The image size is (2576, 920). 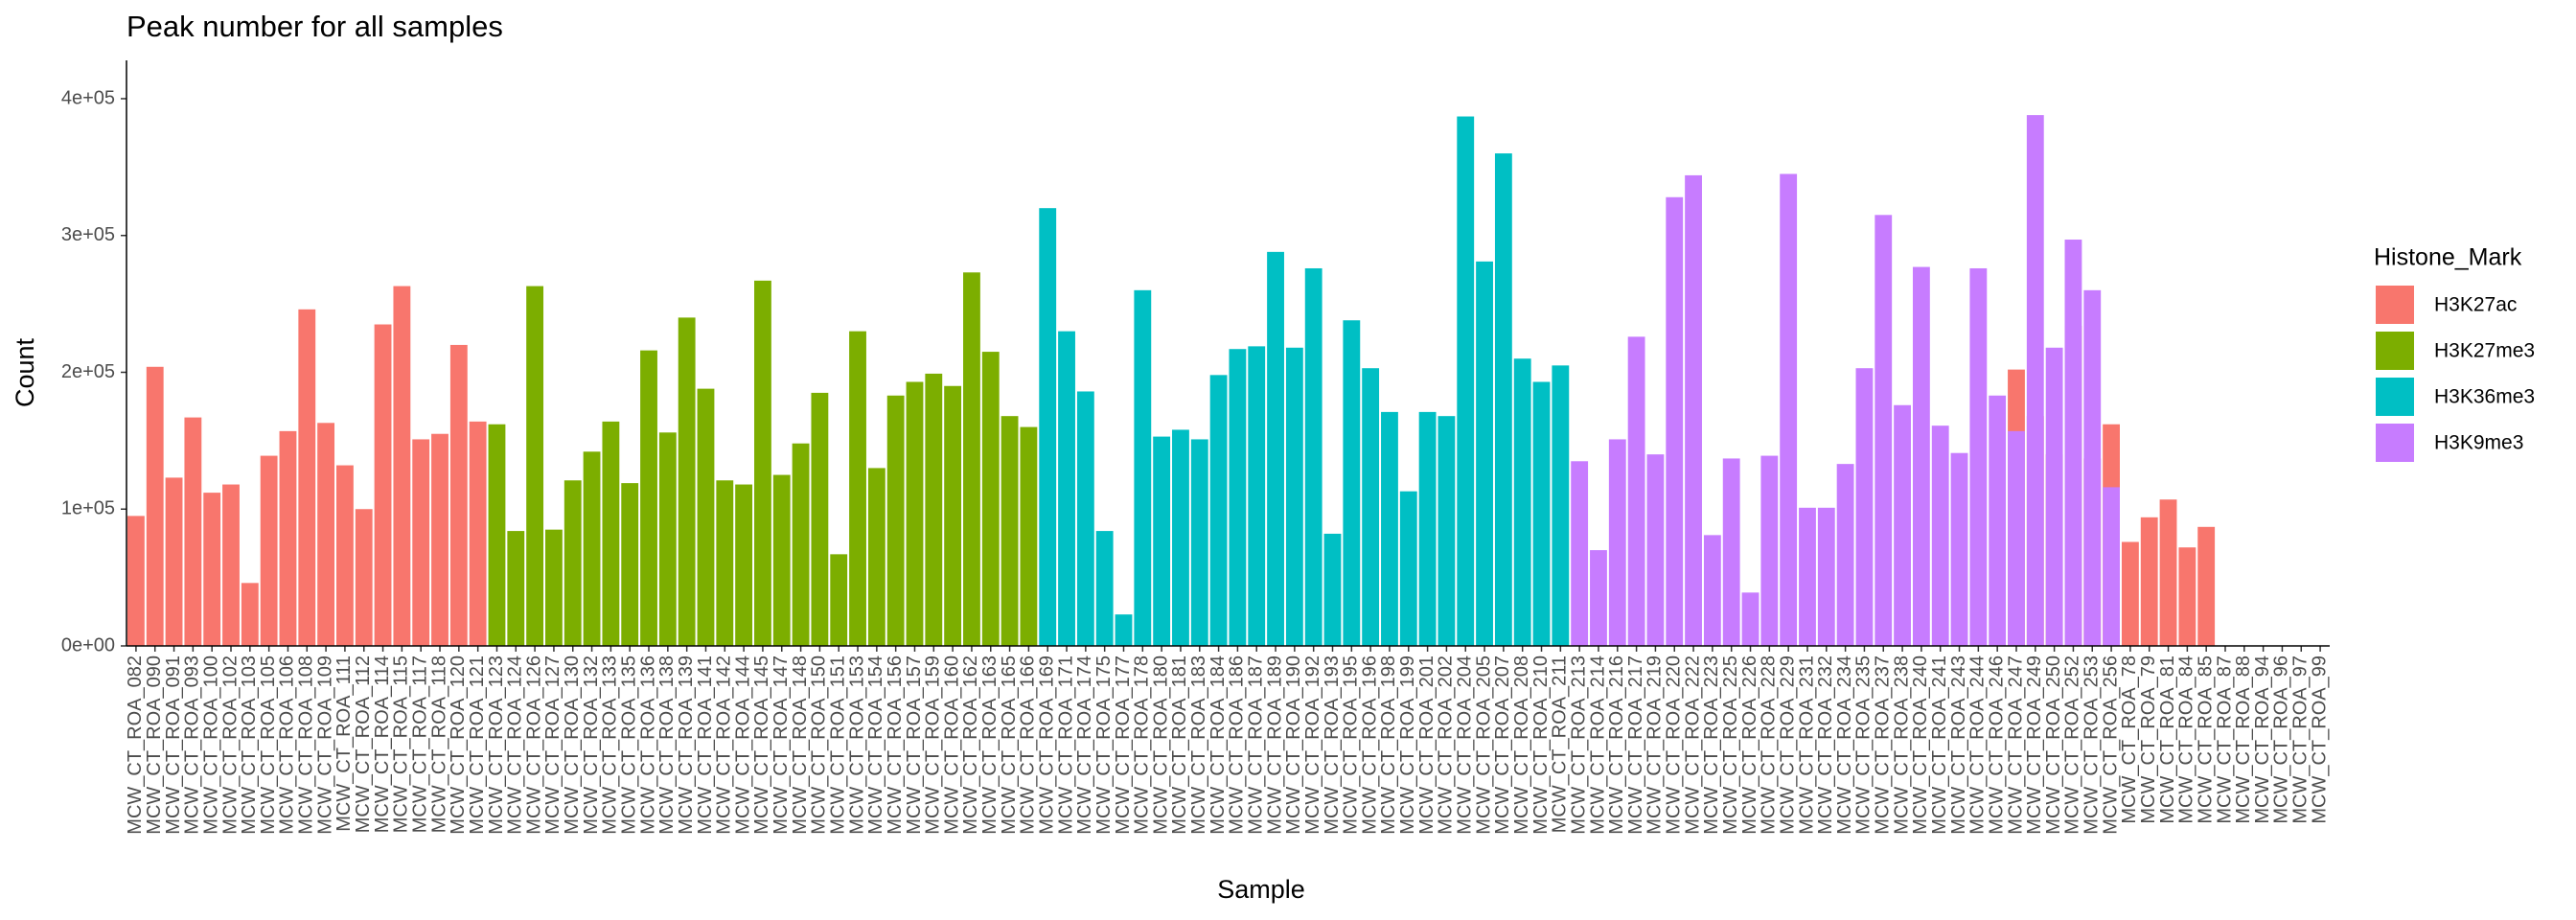 What do you see at coordinates (1084, 745) in the screenshot?
I see `x-tick-label: MCW_CT_ROA_174` at bounding box center [1084, 745].